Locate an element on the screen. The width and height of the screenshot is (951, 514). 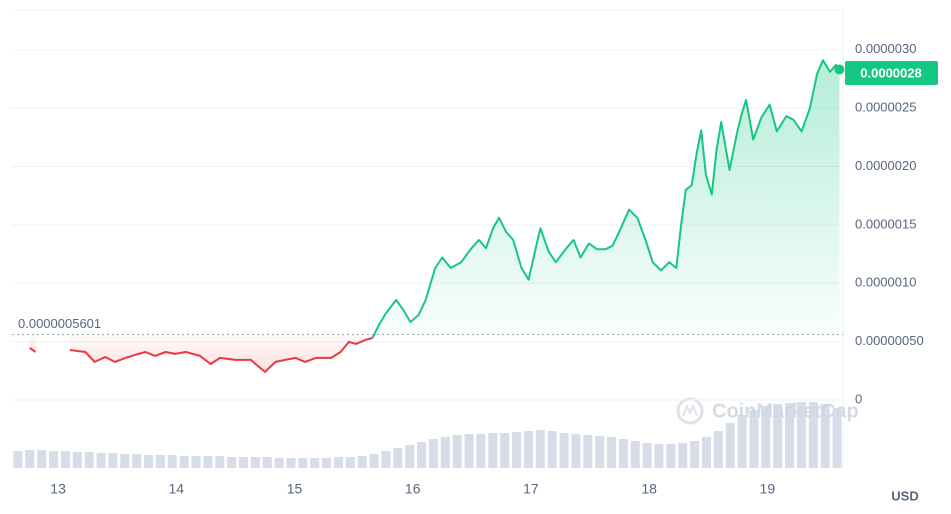
y-tick-label: 0.0000020 is located at coordinates (885, 165).